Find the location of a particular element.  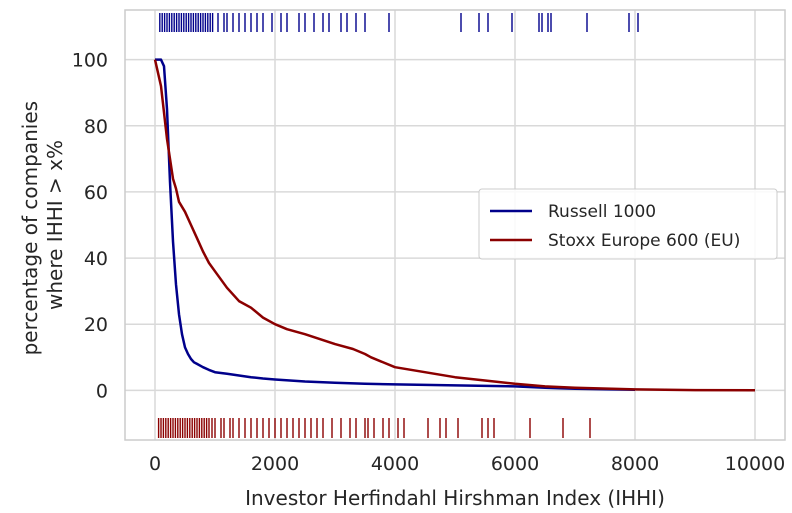

y-tick-label: 80 is located at coordinates (96, 127).